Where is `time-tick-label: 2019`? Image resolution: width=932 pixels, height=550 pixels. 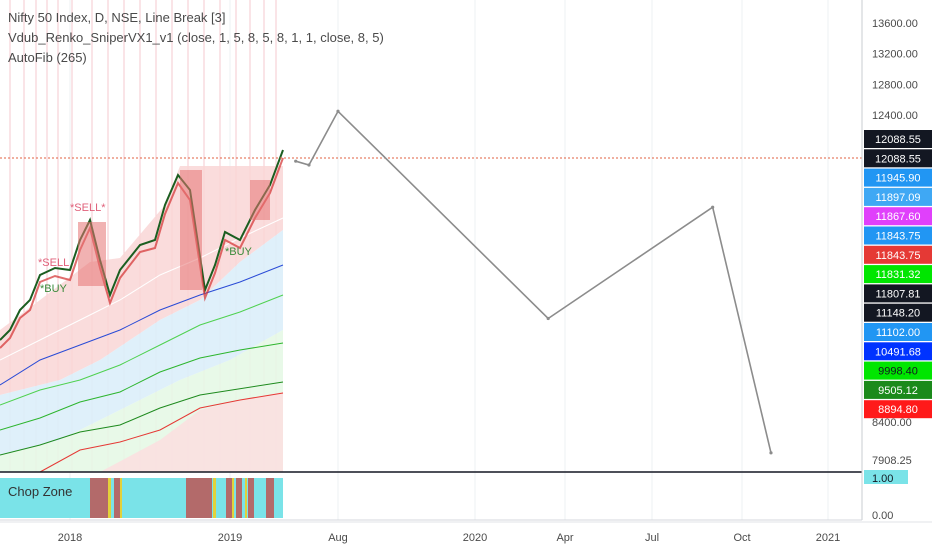
time-tick-label: 2019 is located at coordinates (230, 538).